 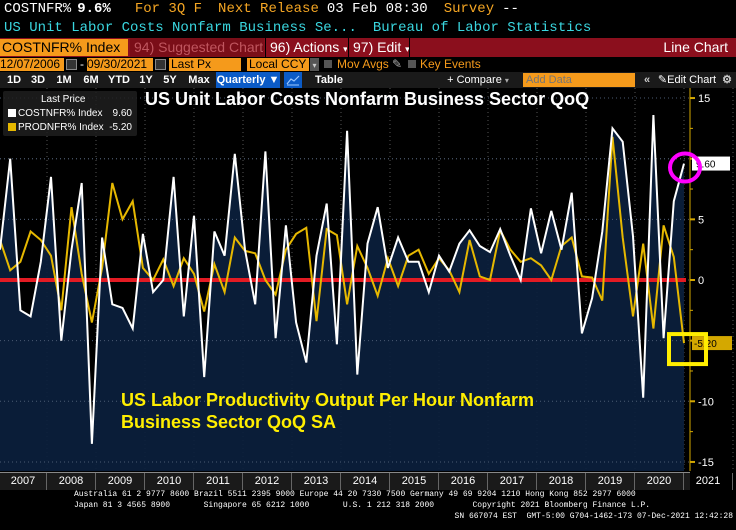 What do you see at coordinates (328, 64) in the screenshot?
I see `mov-avgs-checkbox` at bounding box center [328, 64].